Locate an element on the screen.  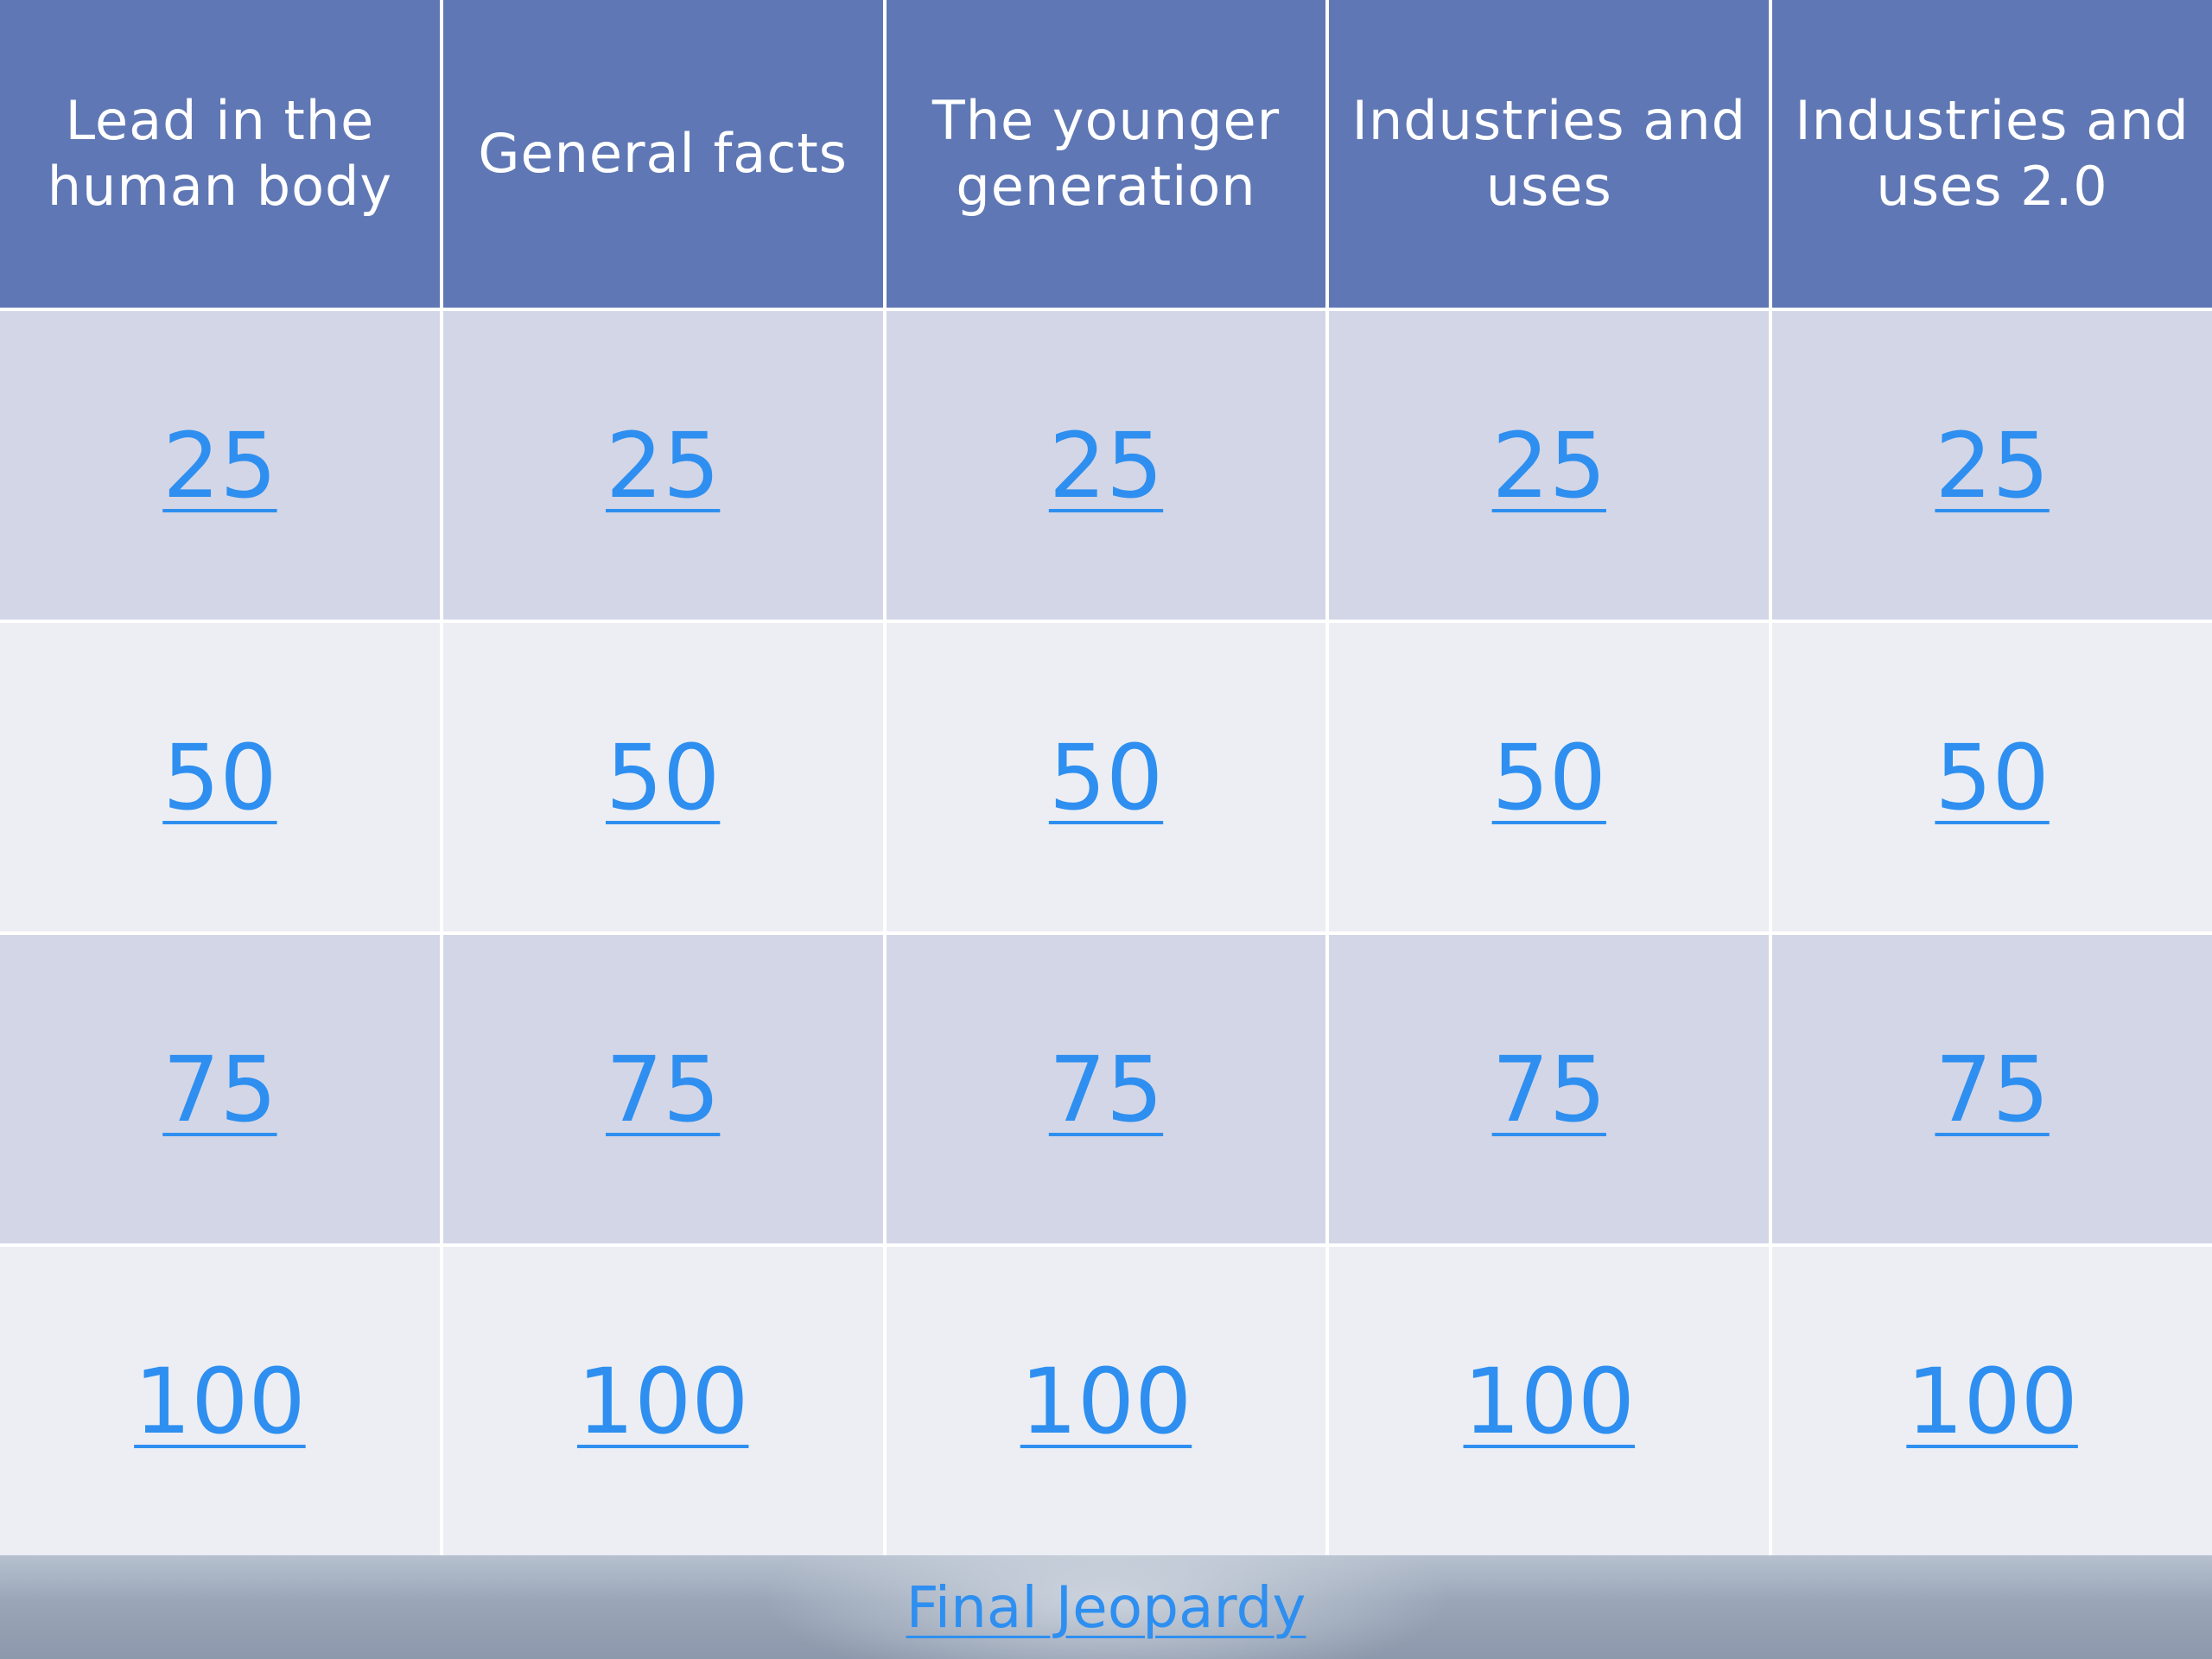
category-header-2: General facts is located at coordinates (662, 154).